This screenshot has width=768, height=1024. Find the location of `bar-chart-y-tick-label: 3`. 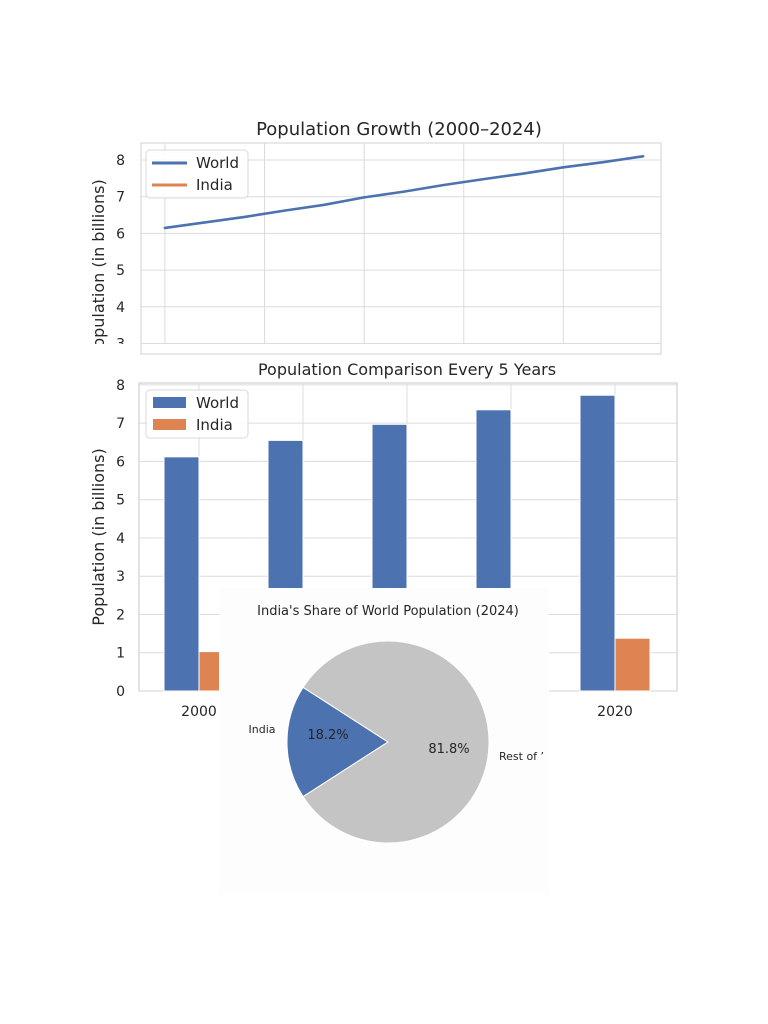

bar-chart-y-tick-label: 3 is located at coordinates (120, 577).